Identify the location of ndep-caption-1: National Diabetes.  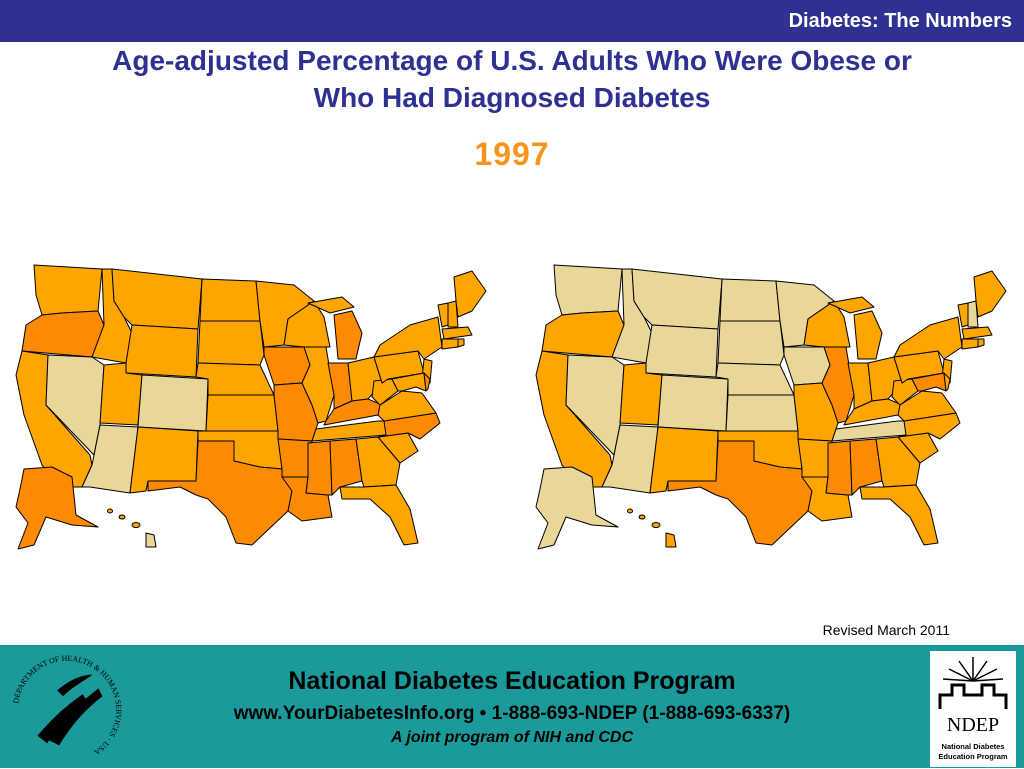
(973, 746).